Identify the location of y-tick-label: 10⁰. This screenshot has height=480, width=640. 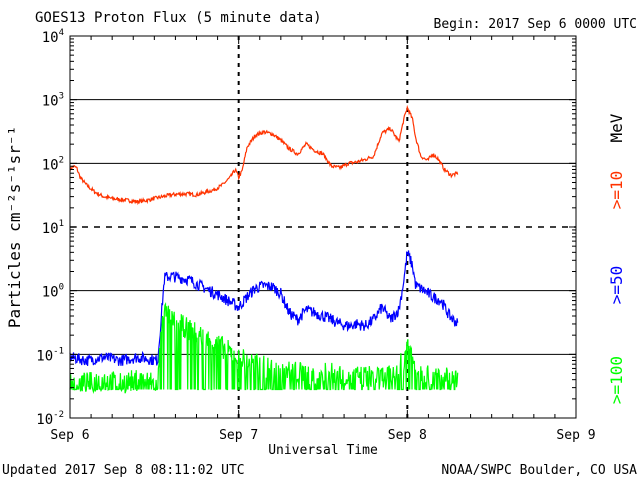
(53, 292).